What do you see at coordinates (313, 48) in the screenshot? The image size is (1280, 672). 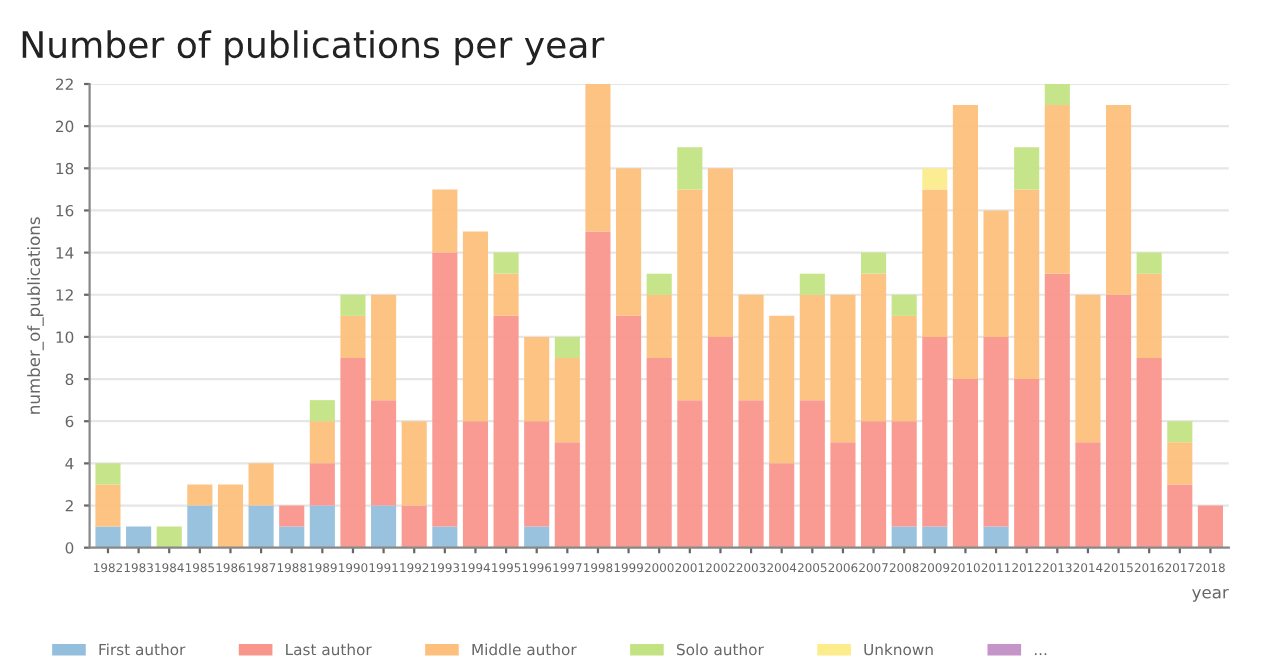 I see `chart-title: Number of publications per year` at bounding box center [313, 48].